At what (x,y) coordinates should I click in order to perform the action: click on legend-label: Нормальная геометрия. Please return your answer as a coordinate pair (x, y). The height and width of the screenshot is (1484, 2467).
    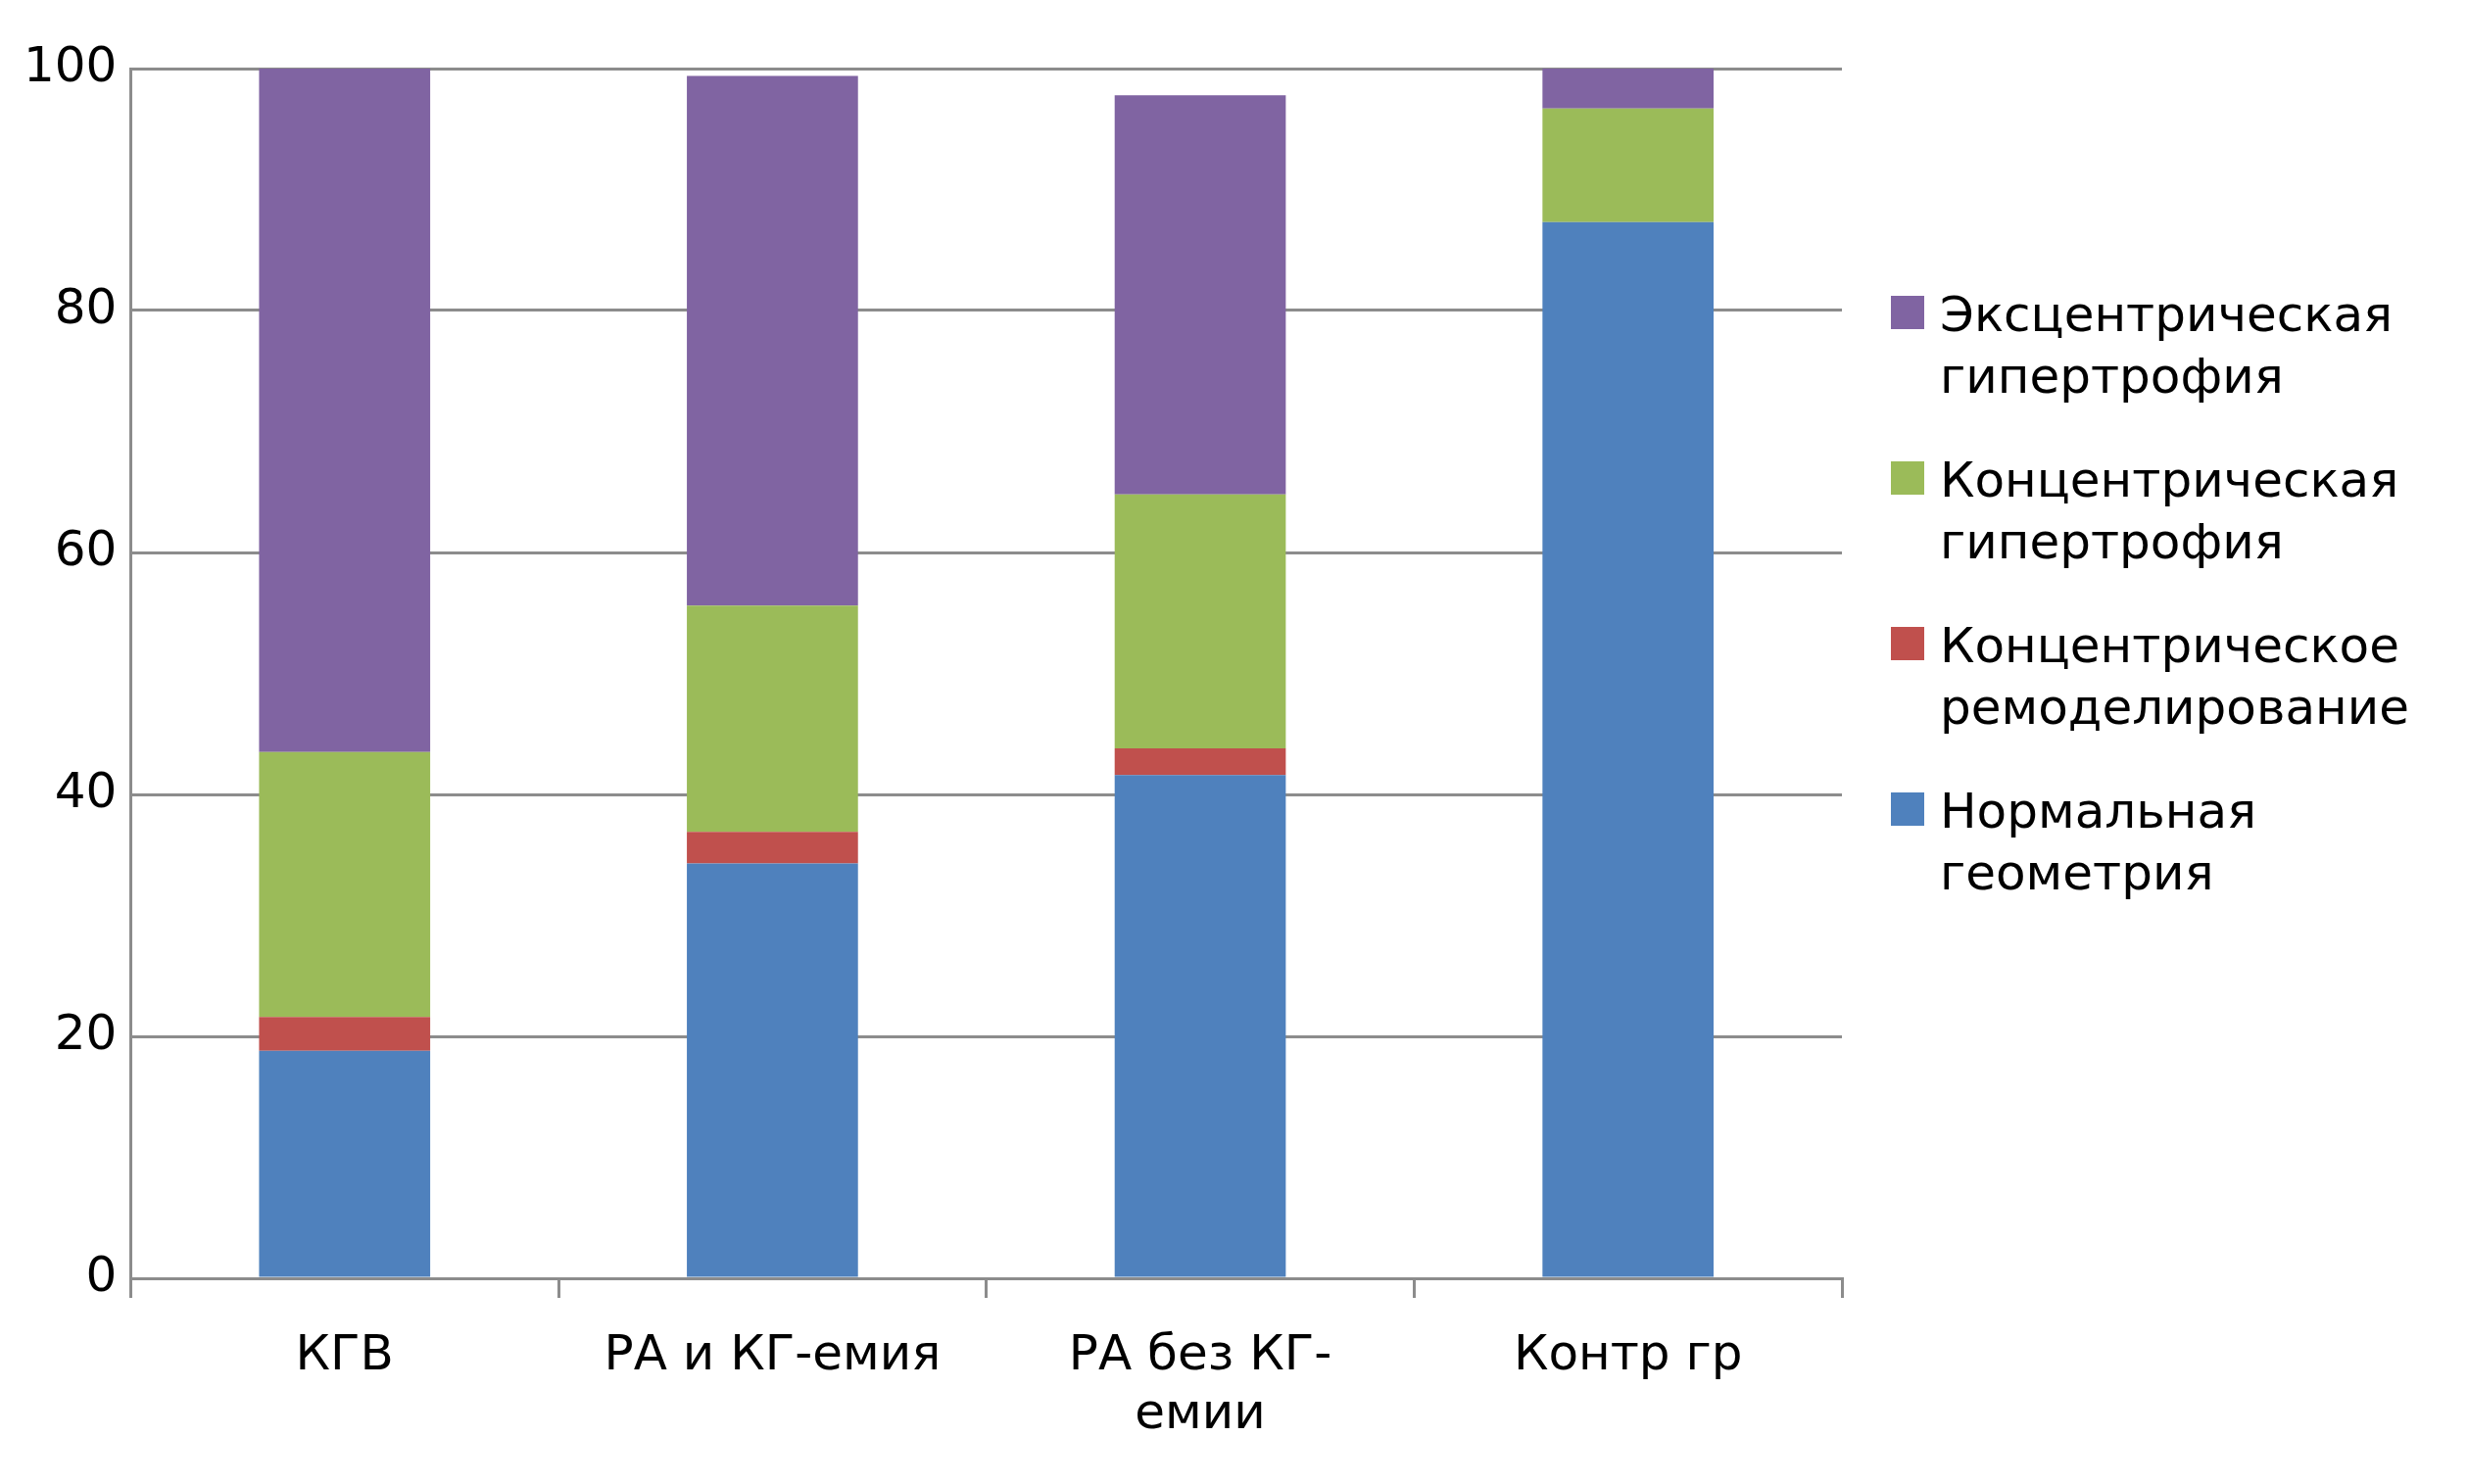
    Looking at the image, I should click on (2099, 842).